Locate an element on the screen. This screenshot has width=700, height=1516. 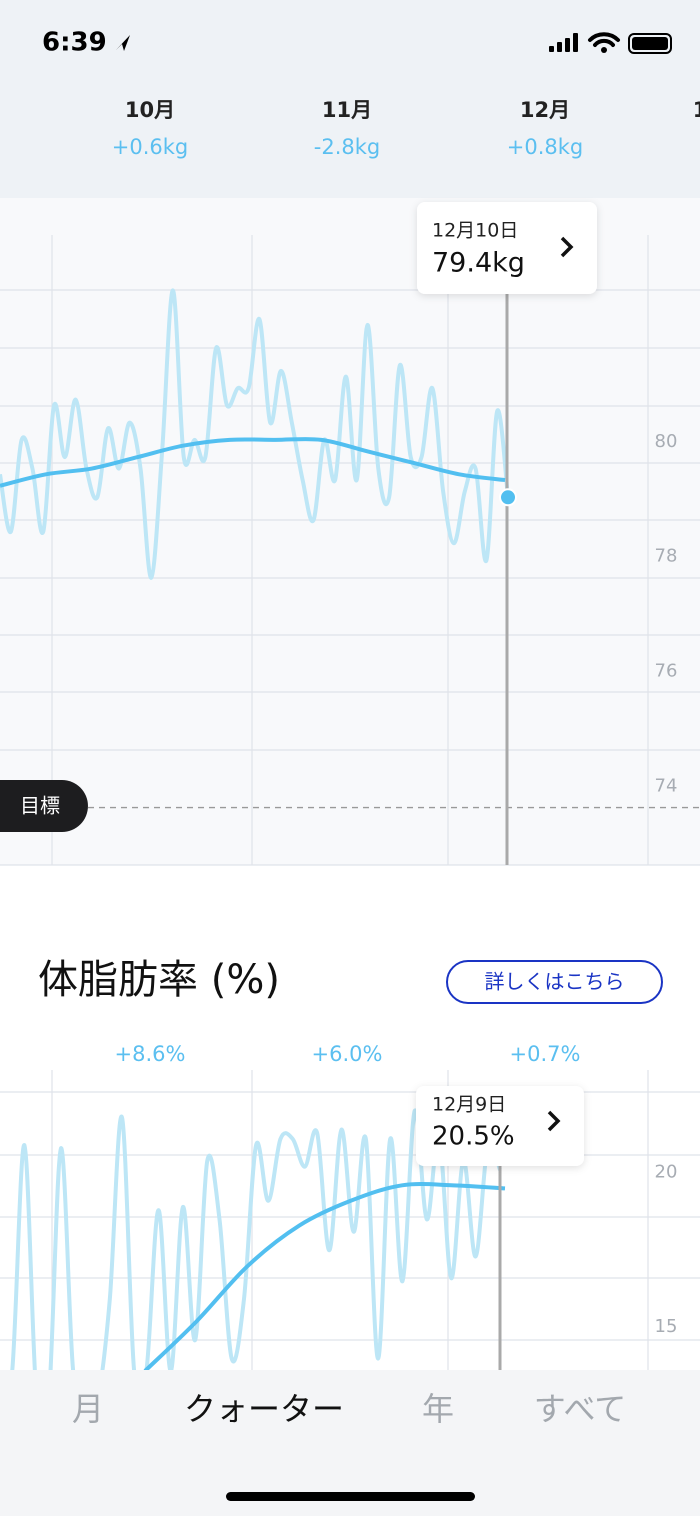
raw-body-fat-line is located at coordinates (256, 1239).